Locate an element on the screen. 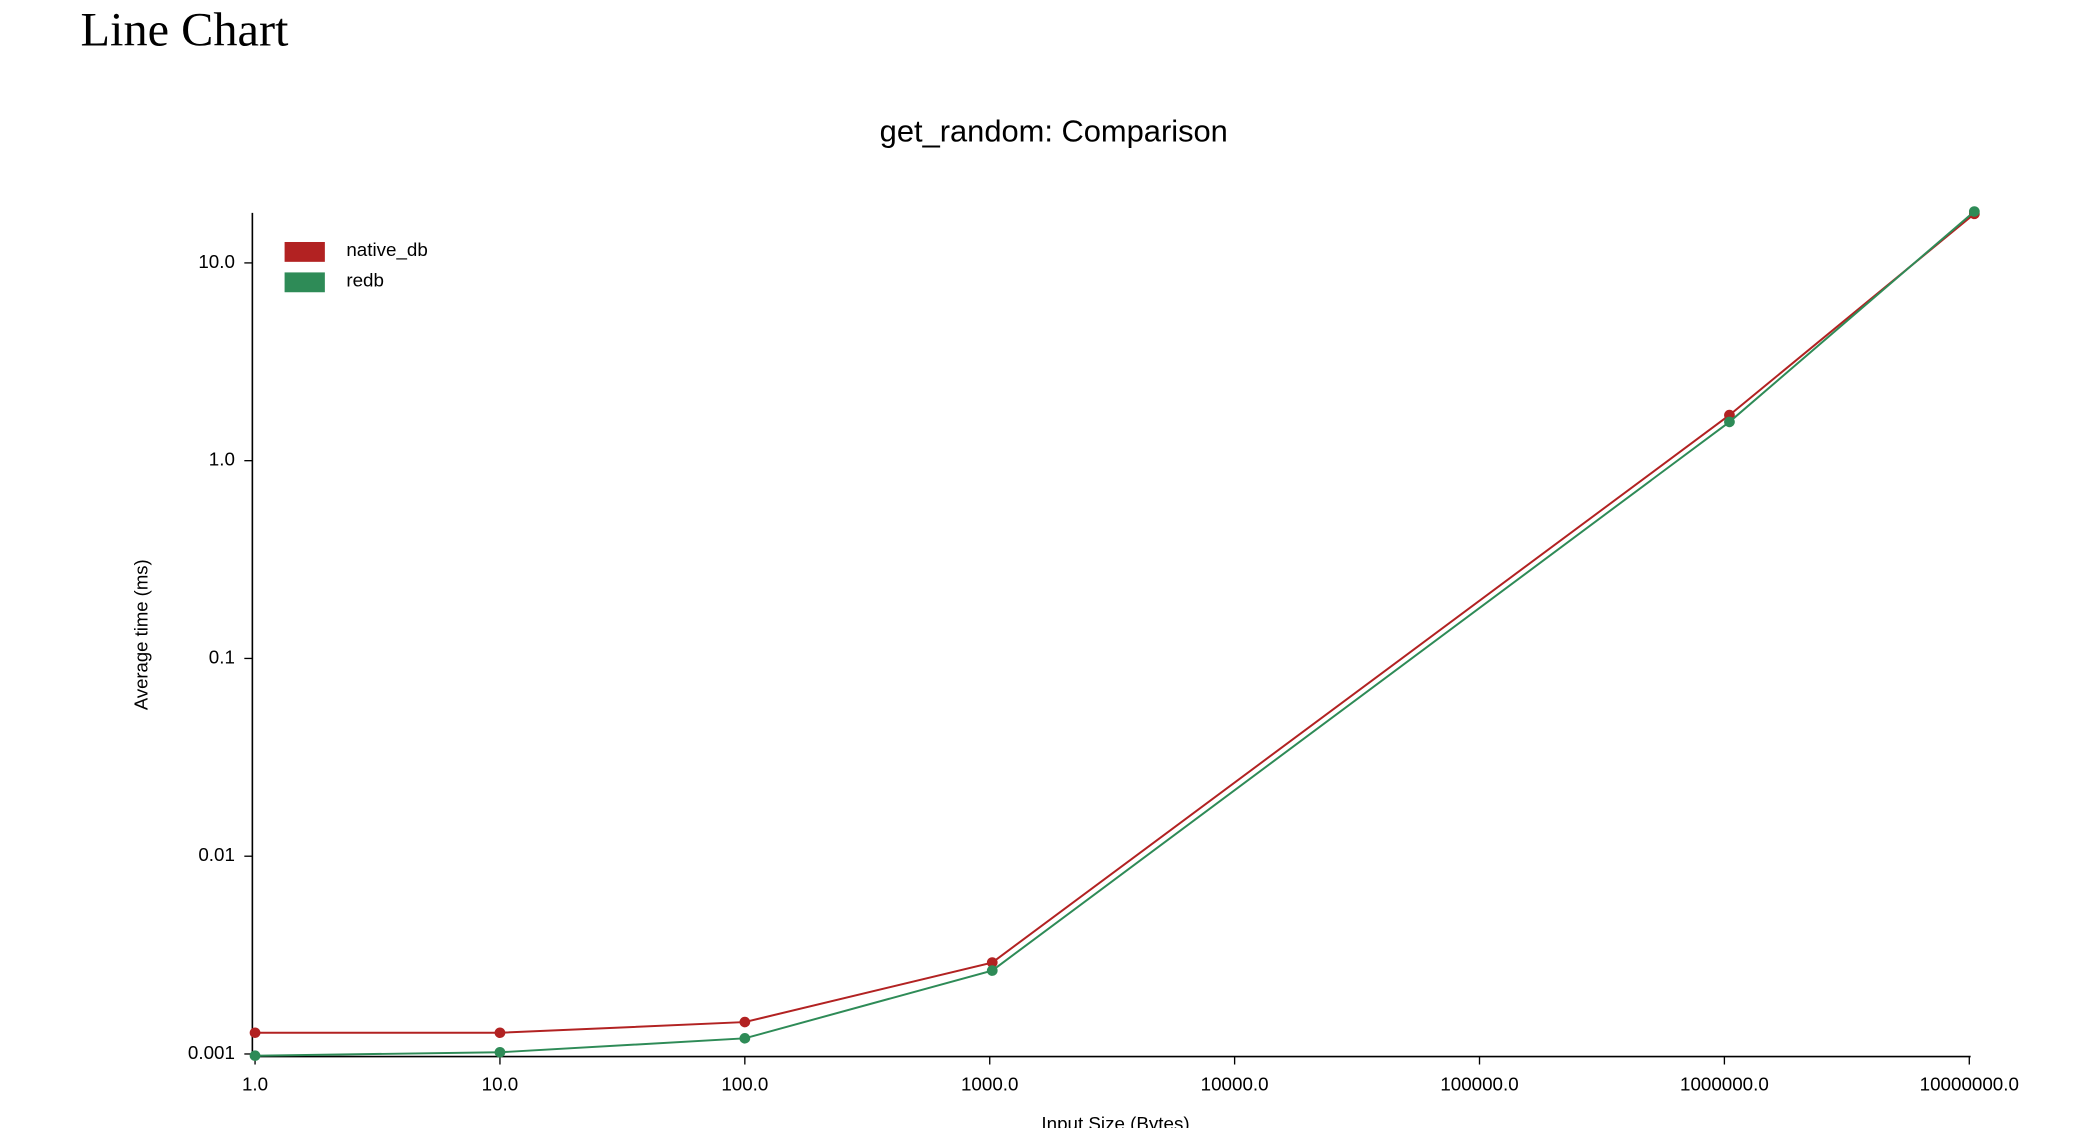 This screenshot has width=2074, height=1128. legend-label: redb is located at coordinates (365, 280).